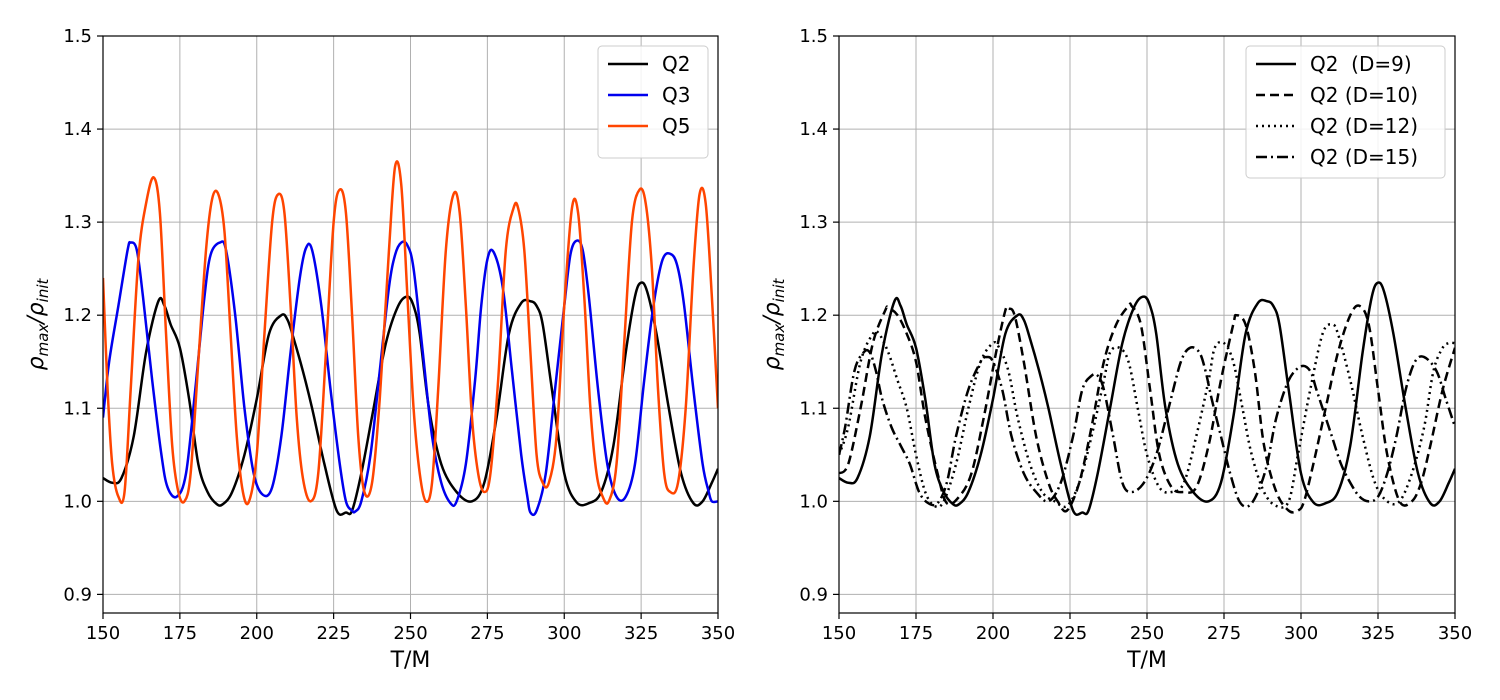 Image resolution: width=1500 pixels, height=700 pixels. What do you see at coordinates (1364, 126) in the screenshot?
I see `legend-label: Q2 (D=12)` at bounding box center [1364, 126].